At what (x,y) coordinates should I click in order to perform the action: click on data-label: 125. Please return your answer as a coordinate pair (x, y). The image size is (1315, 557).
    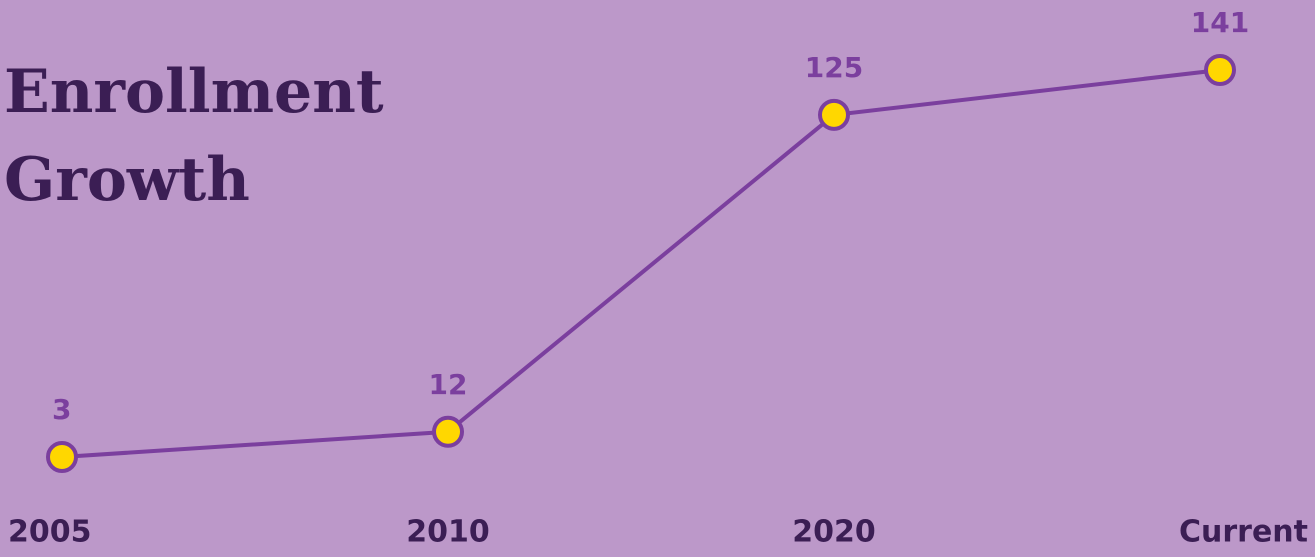
    Looking at the image, I should click on (834, 67).